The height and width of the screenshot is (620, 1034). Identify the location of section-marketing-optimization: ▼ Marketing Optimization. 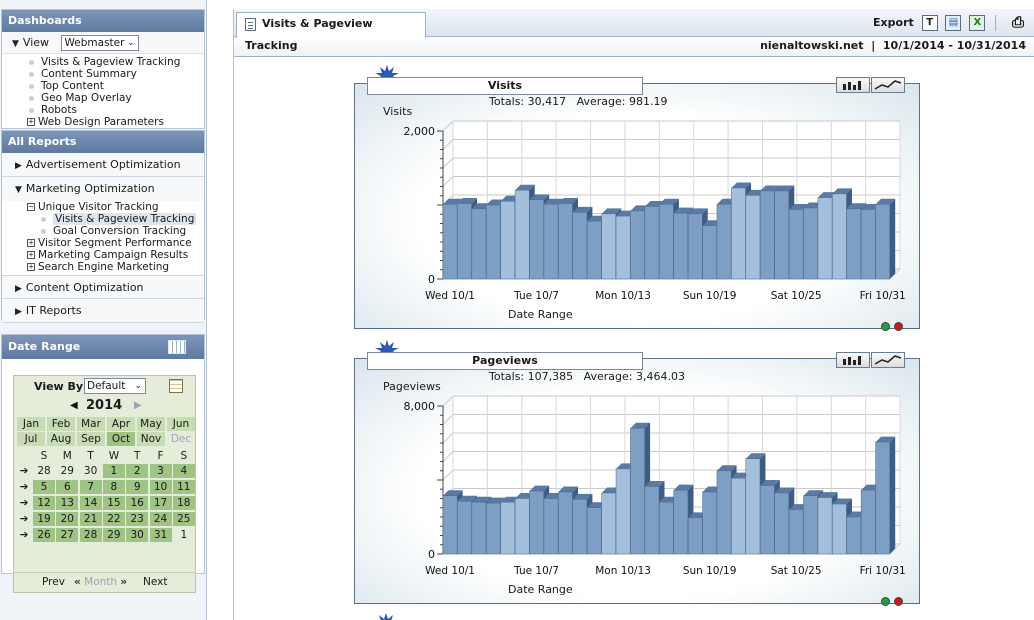
(103, 189).